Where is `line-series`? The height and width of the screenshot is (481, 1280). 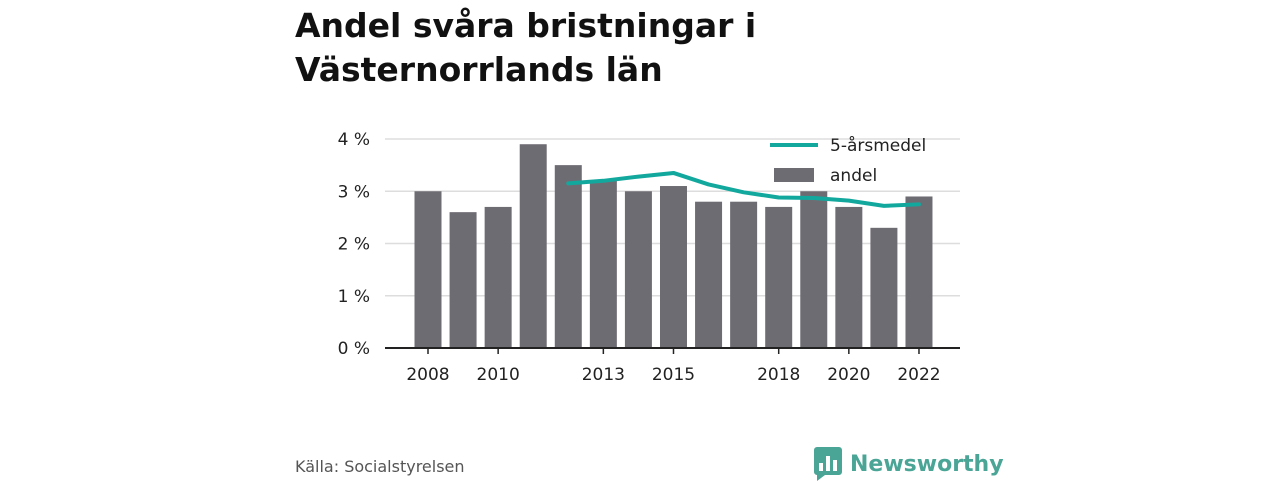
line-series is located at coordinates (743, 189).